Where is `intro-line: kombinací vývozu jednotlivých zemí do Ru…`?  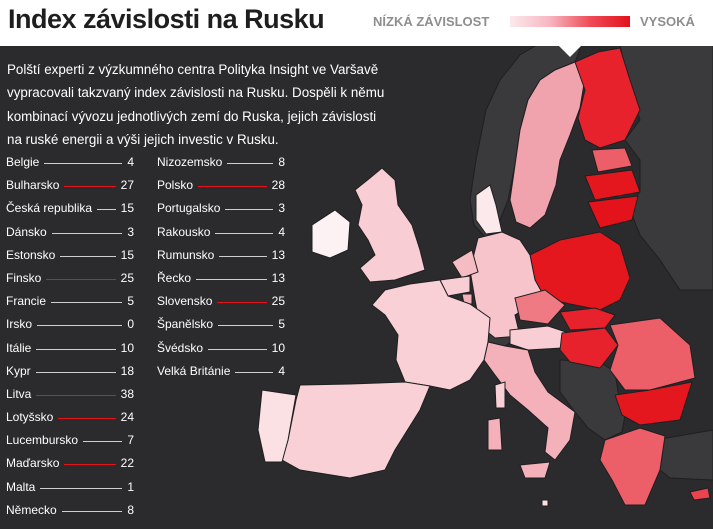 intro-line: kombinací vývozu jednotlivých zemí do Ru… is located at coordinates (192, 116).